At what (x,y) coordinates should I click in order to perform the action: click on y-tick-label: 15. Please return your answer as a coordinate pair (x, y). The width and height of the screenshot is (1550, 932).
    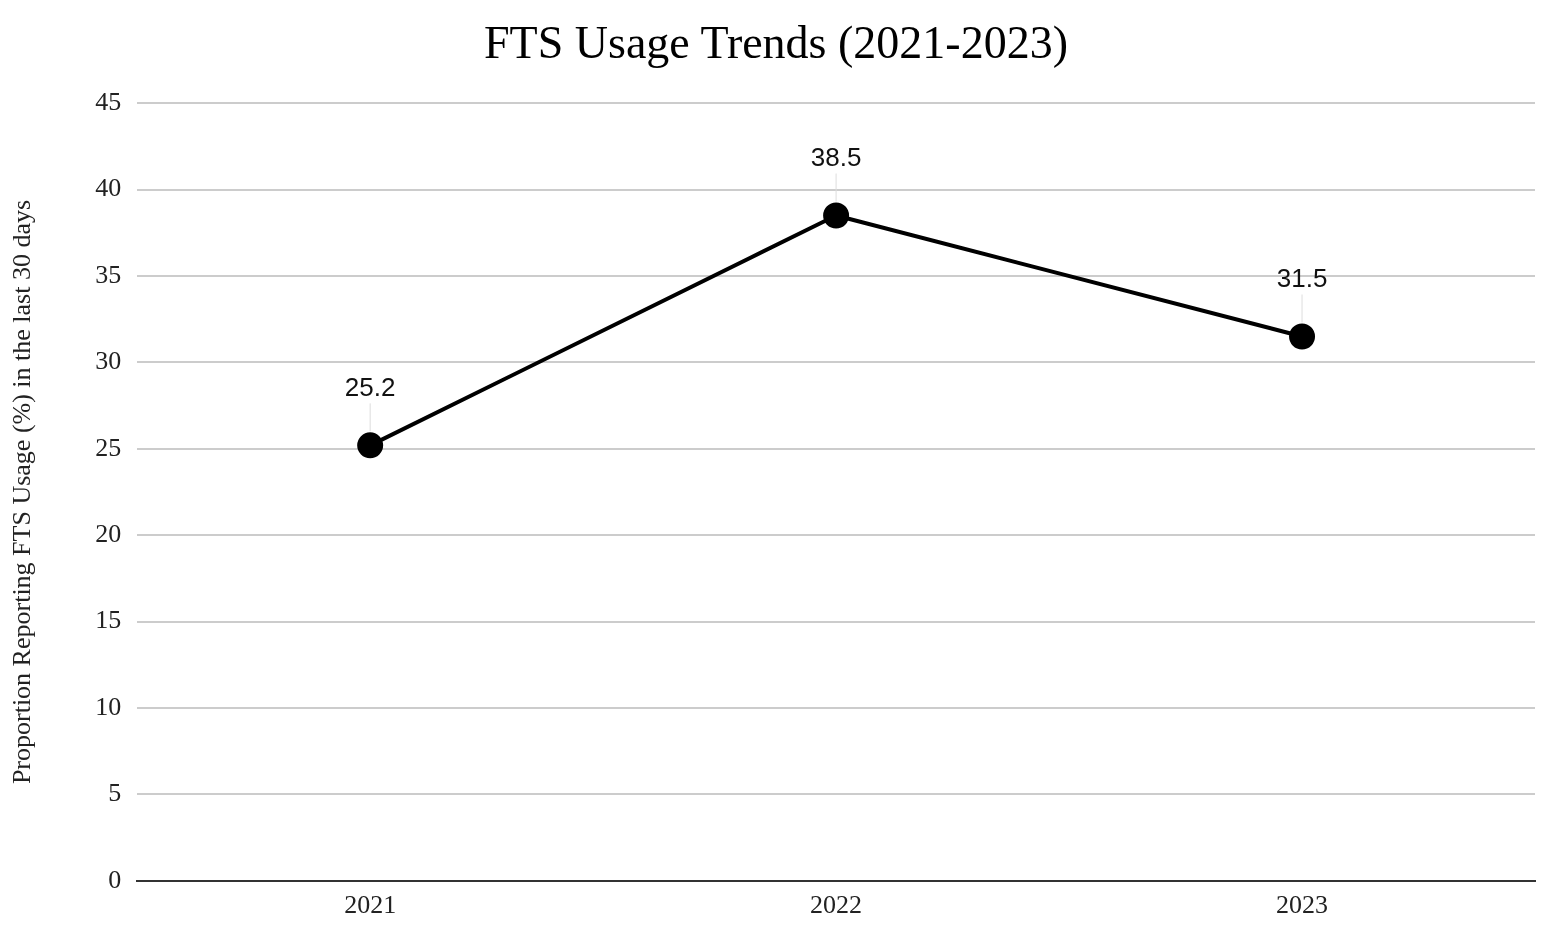
    Looking at the image, I should click on (108, 620).